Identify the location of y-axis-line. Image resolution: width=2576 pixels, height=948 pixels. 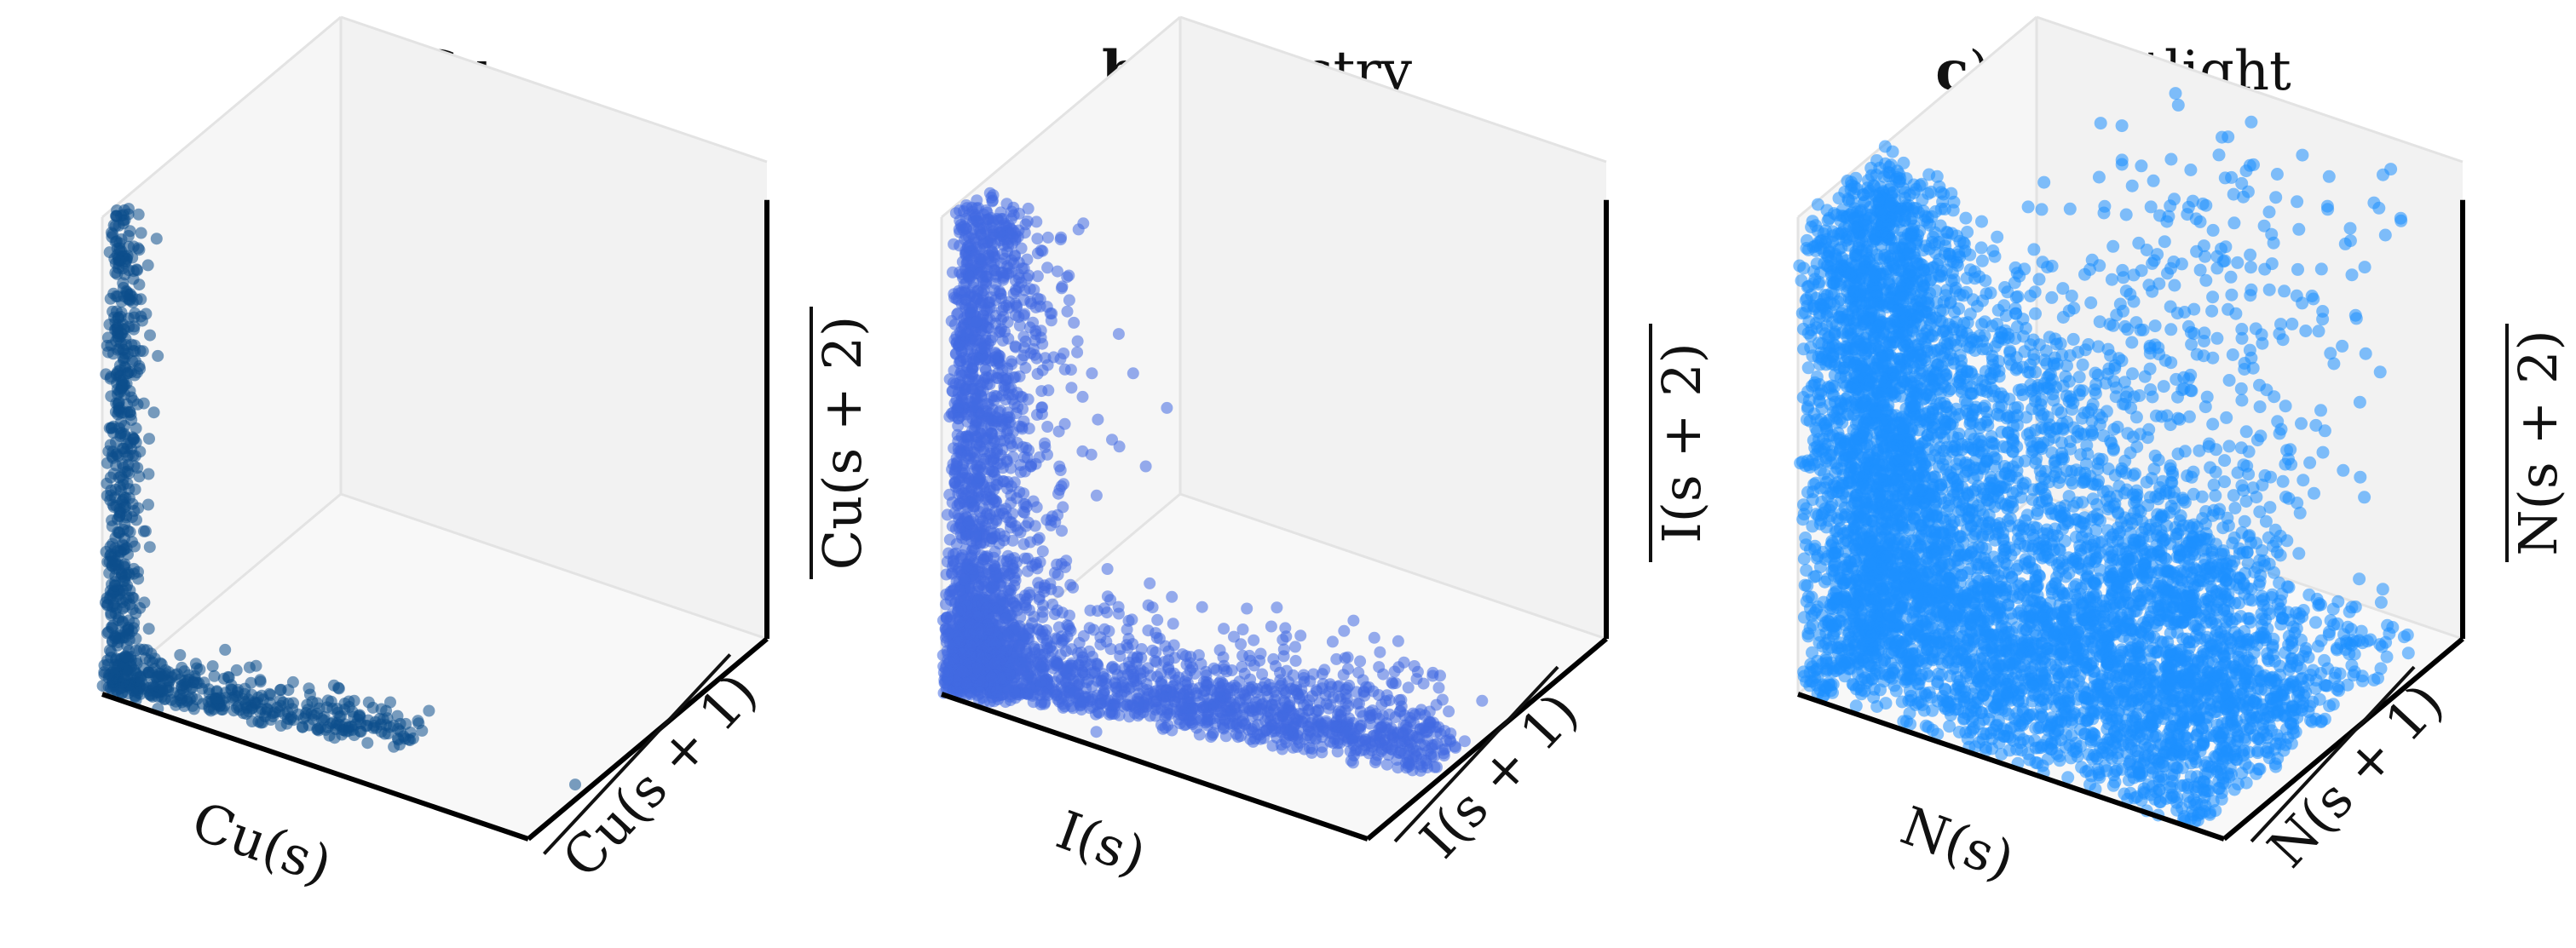
(648, 739).